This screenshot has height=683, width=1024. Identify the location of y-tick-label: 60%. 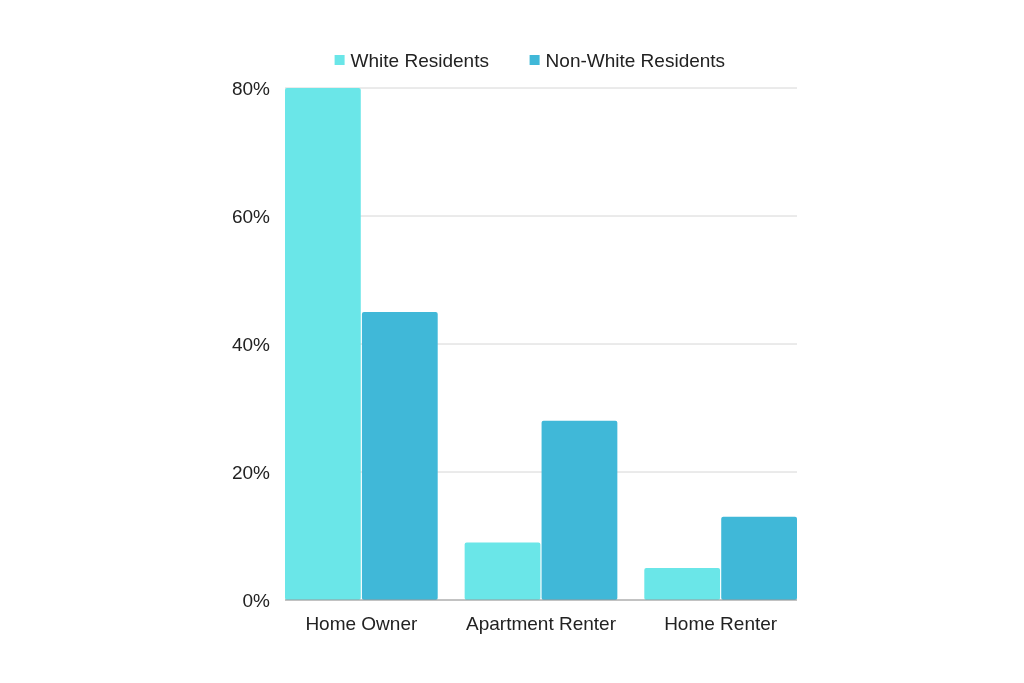
(251, 216).